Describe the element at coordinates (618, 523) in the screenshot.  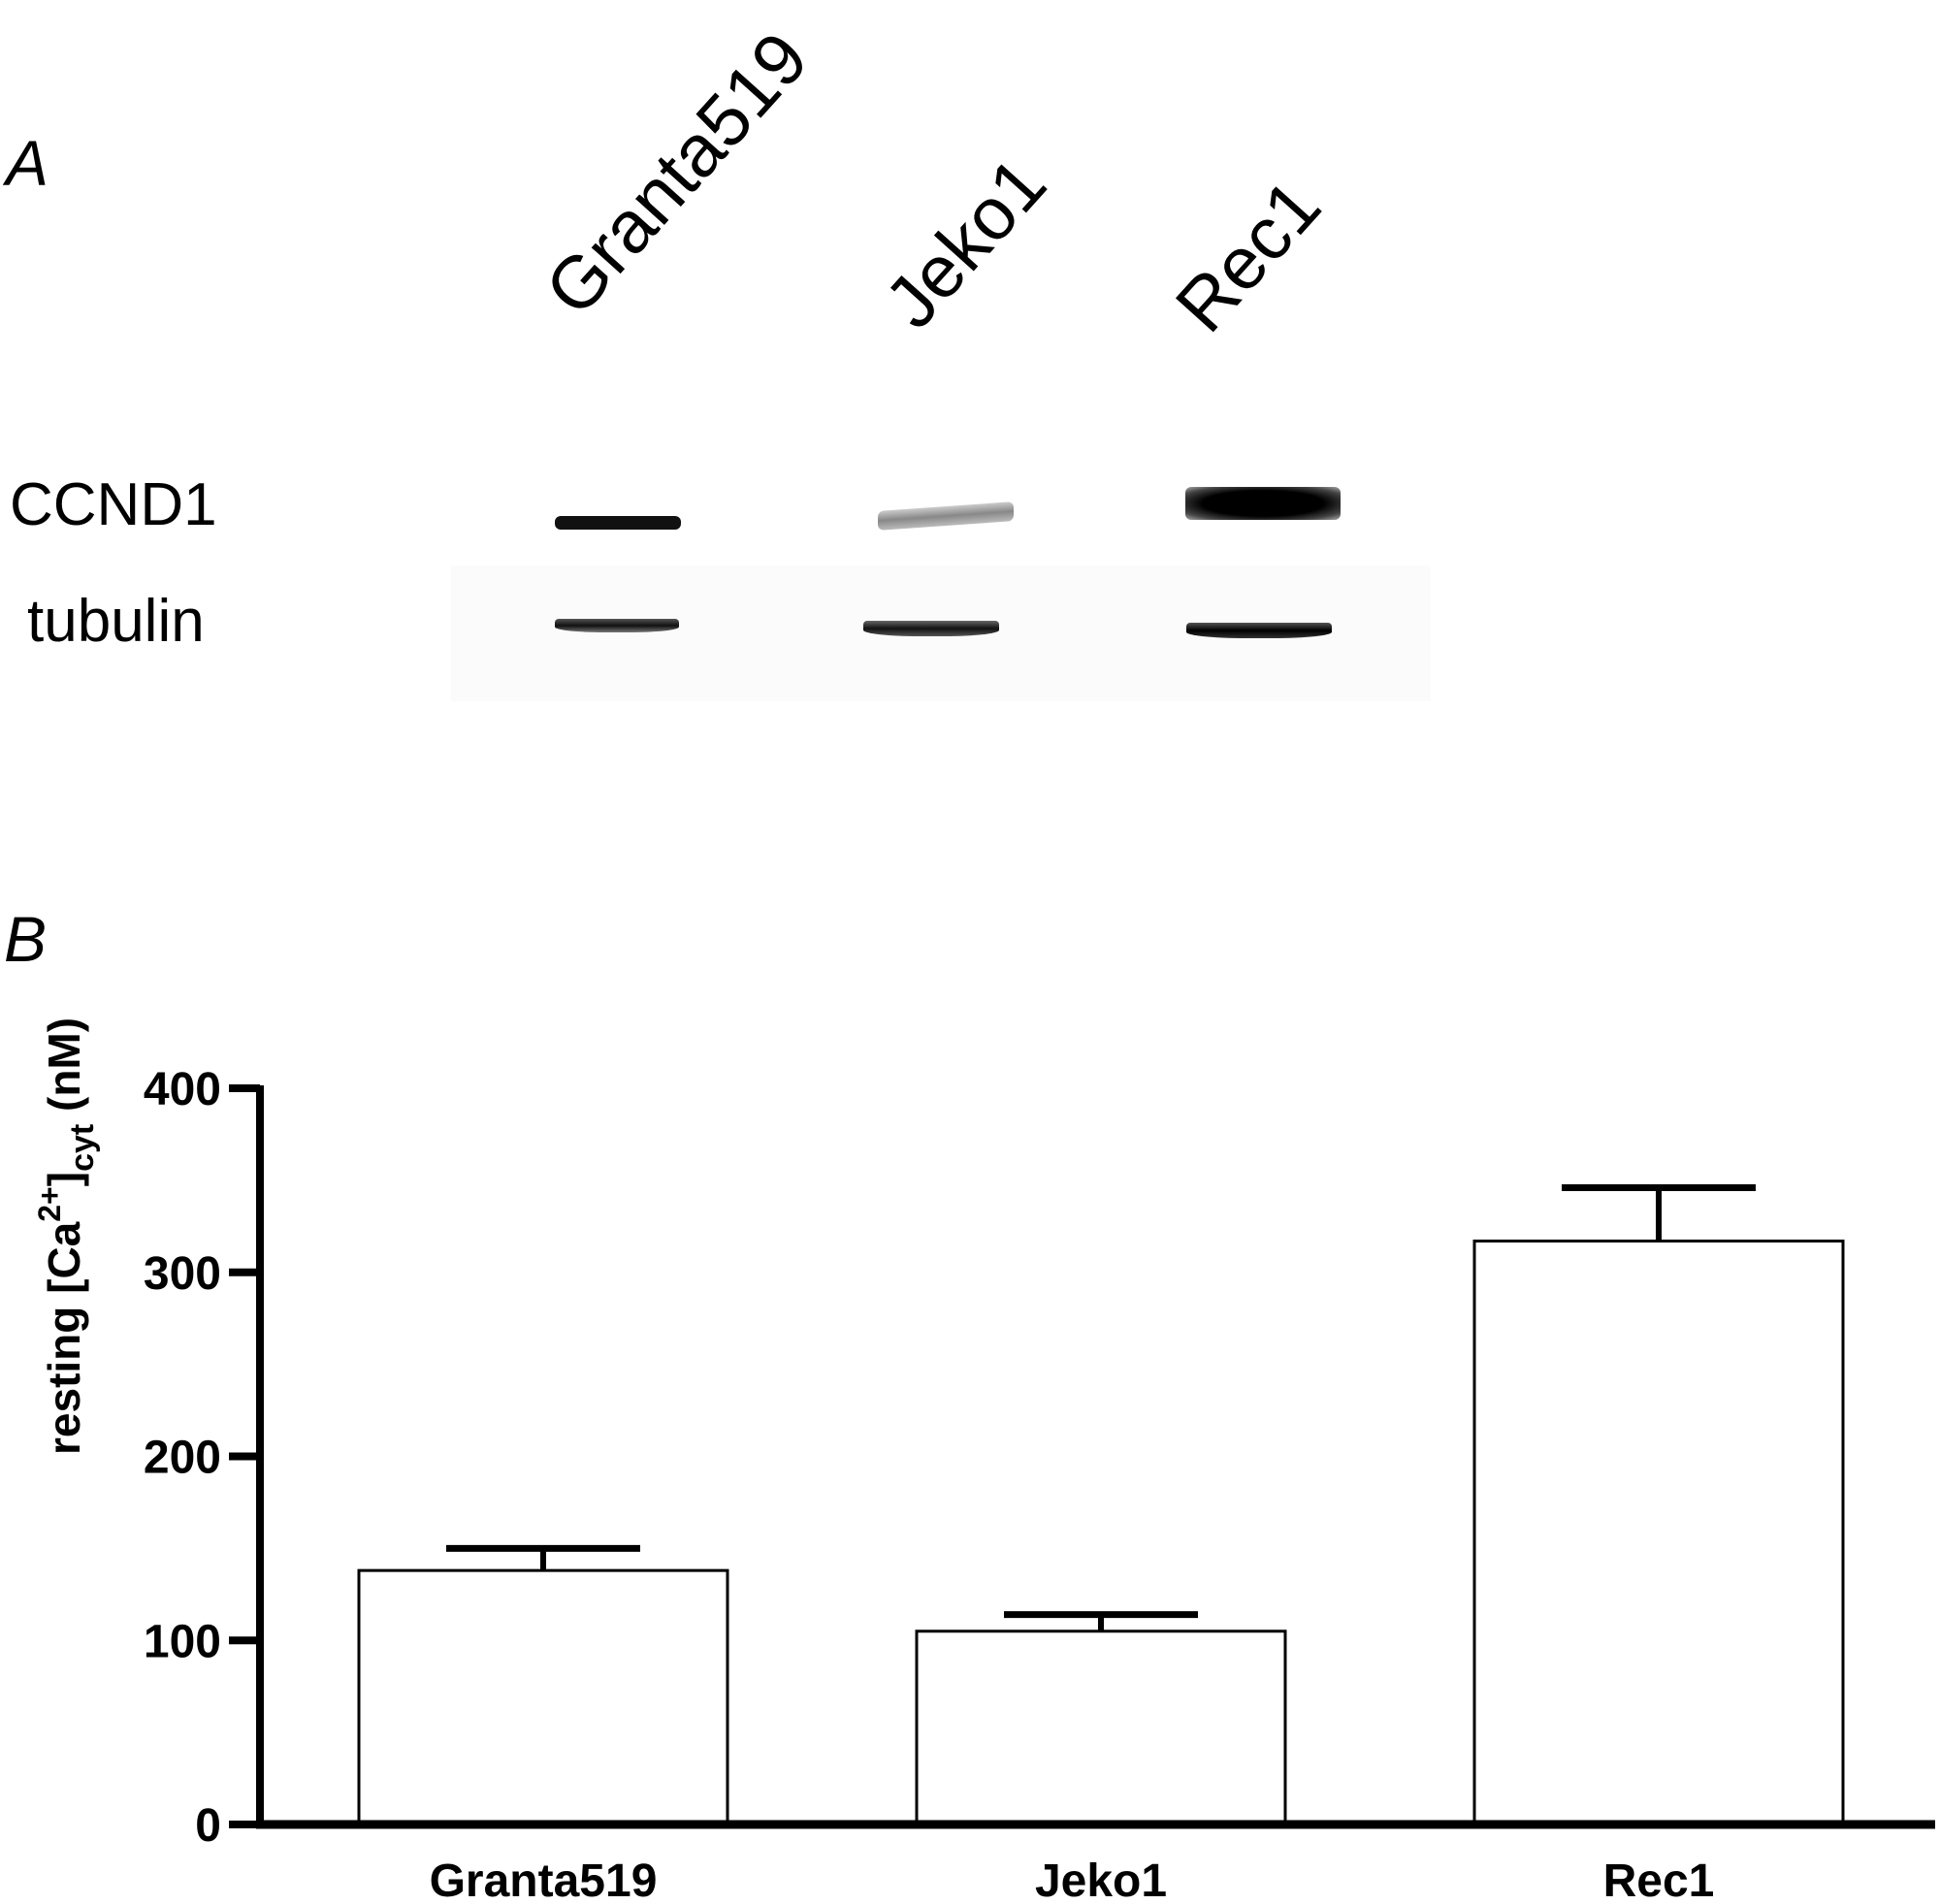
I see `band-ccnd1-granta519` at that location.